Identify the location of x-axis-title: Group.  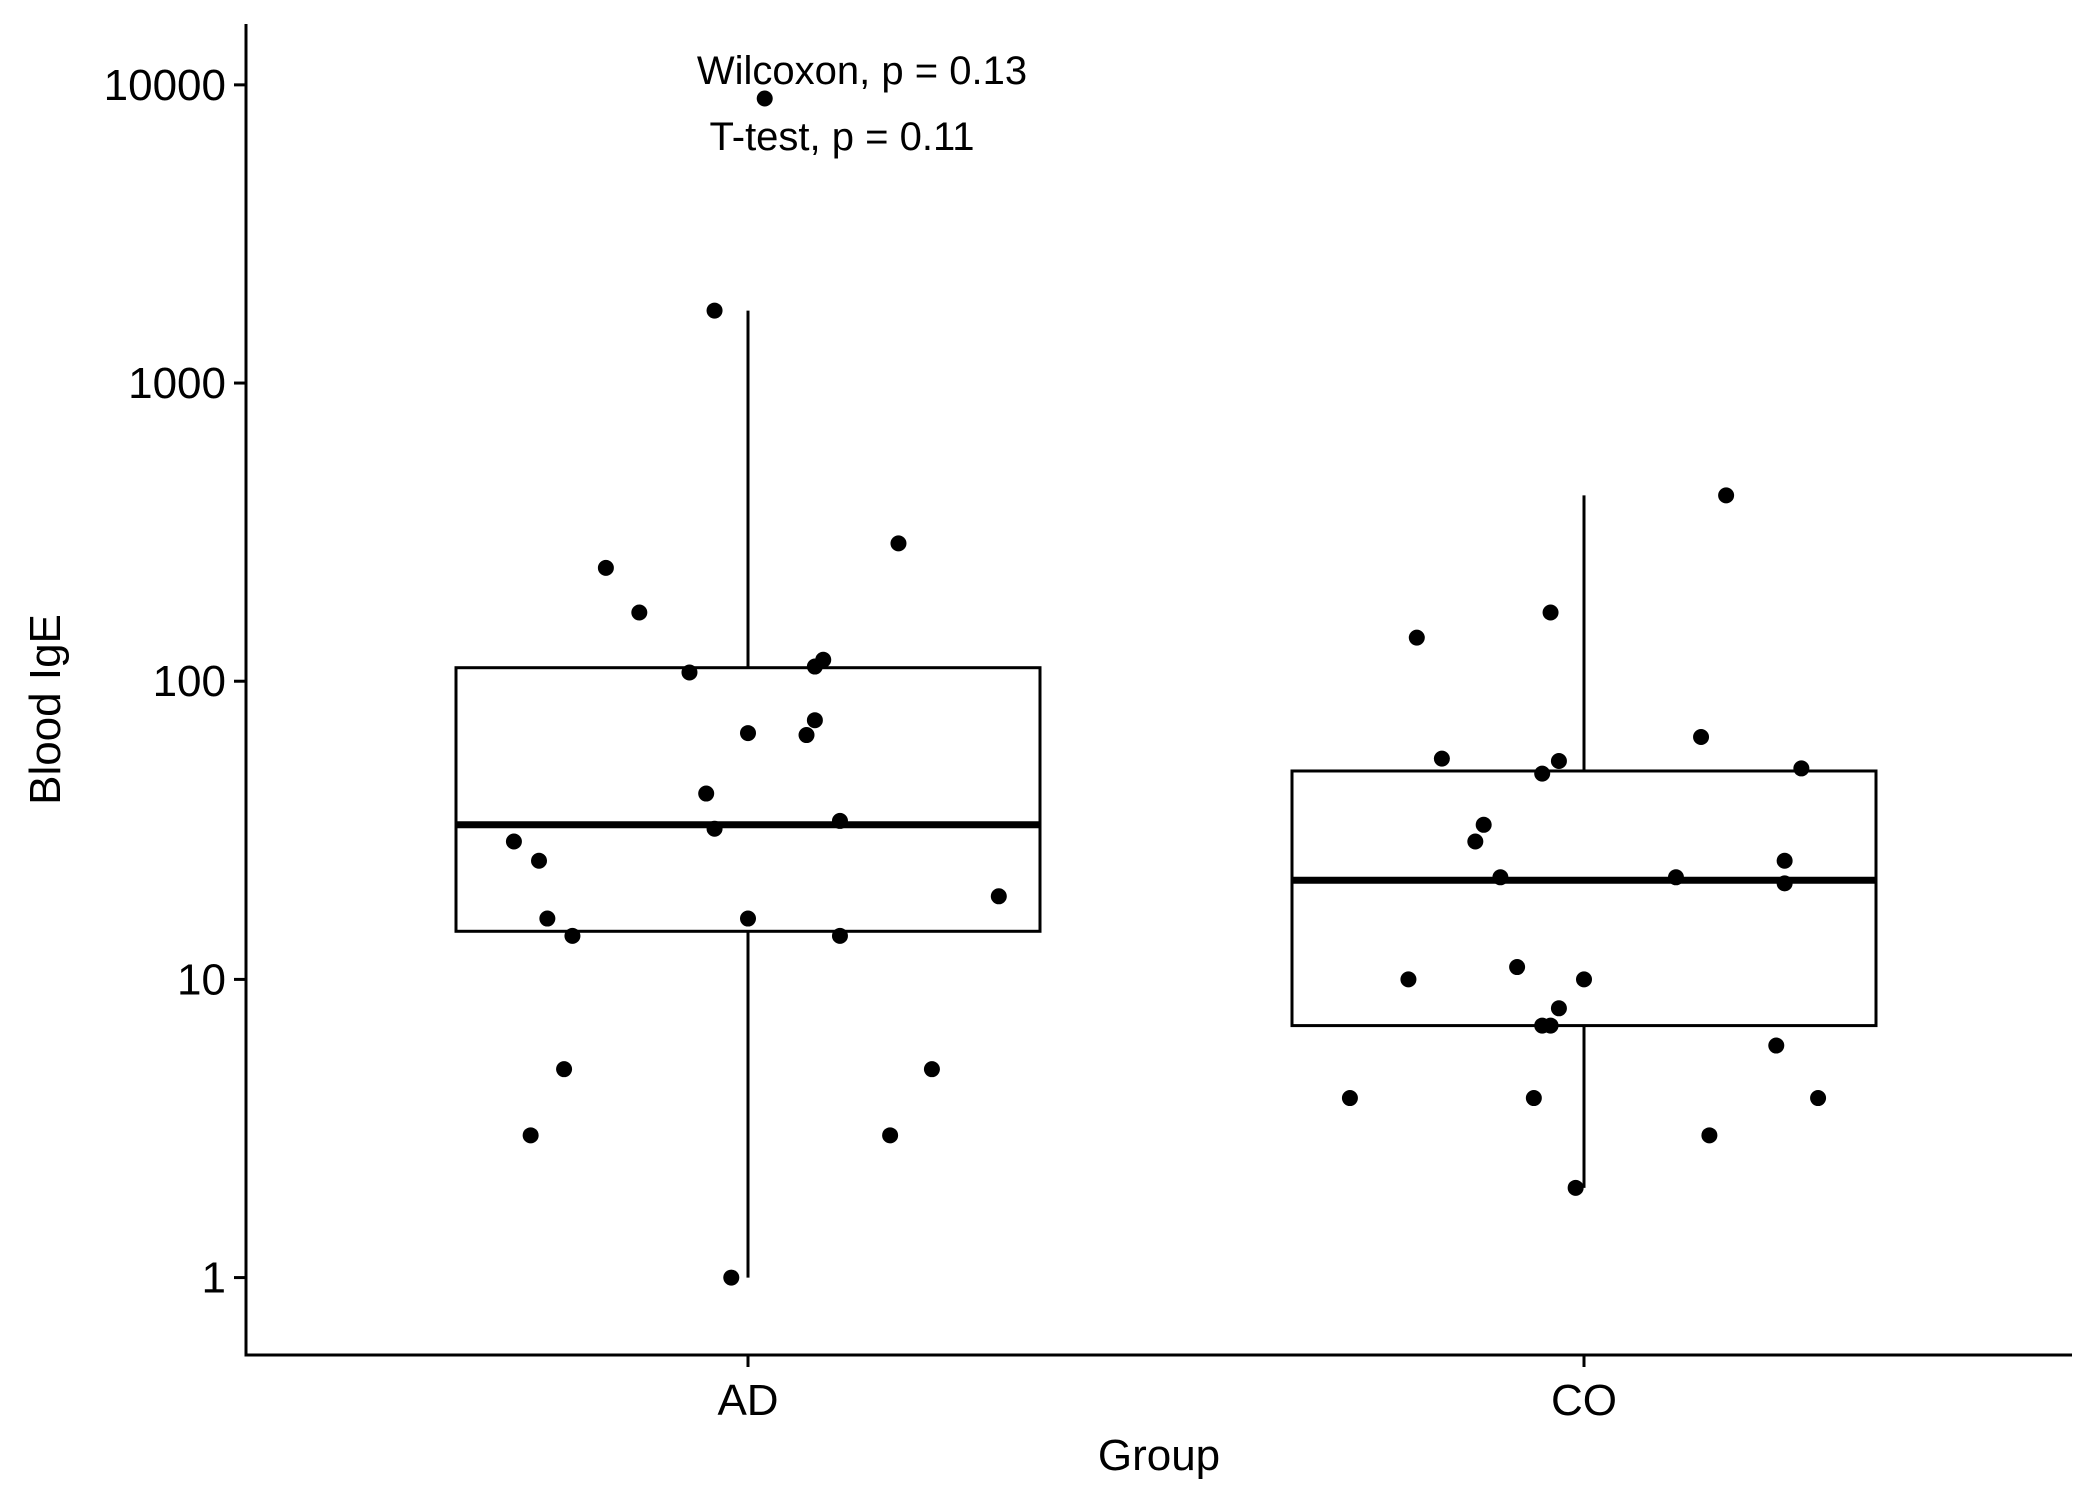
(1159, 1455).